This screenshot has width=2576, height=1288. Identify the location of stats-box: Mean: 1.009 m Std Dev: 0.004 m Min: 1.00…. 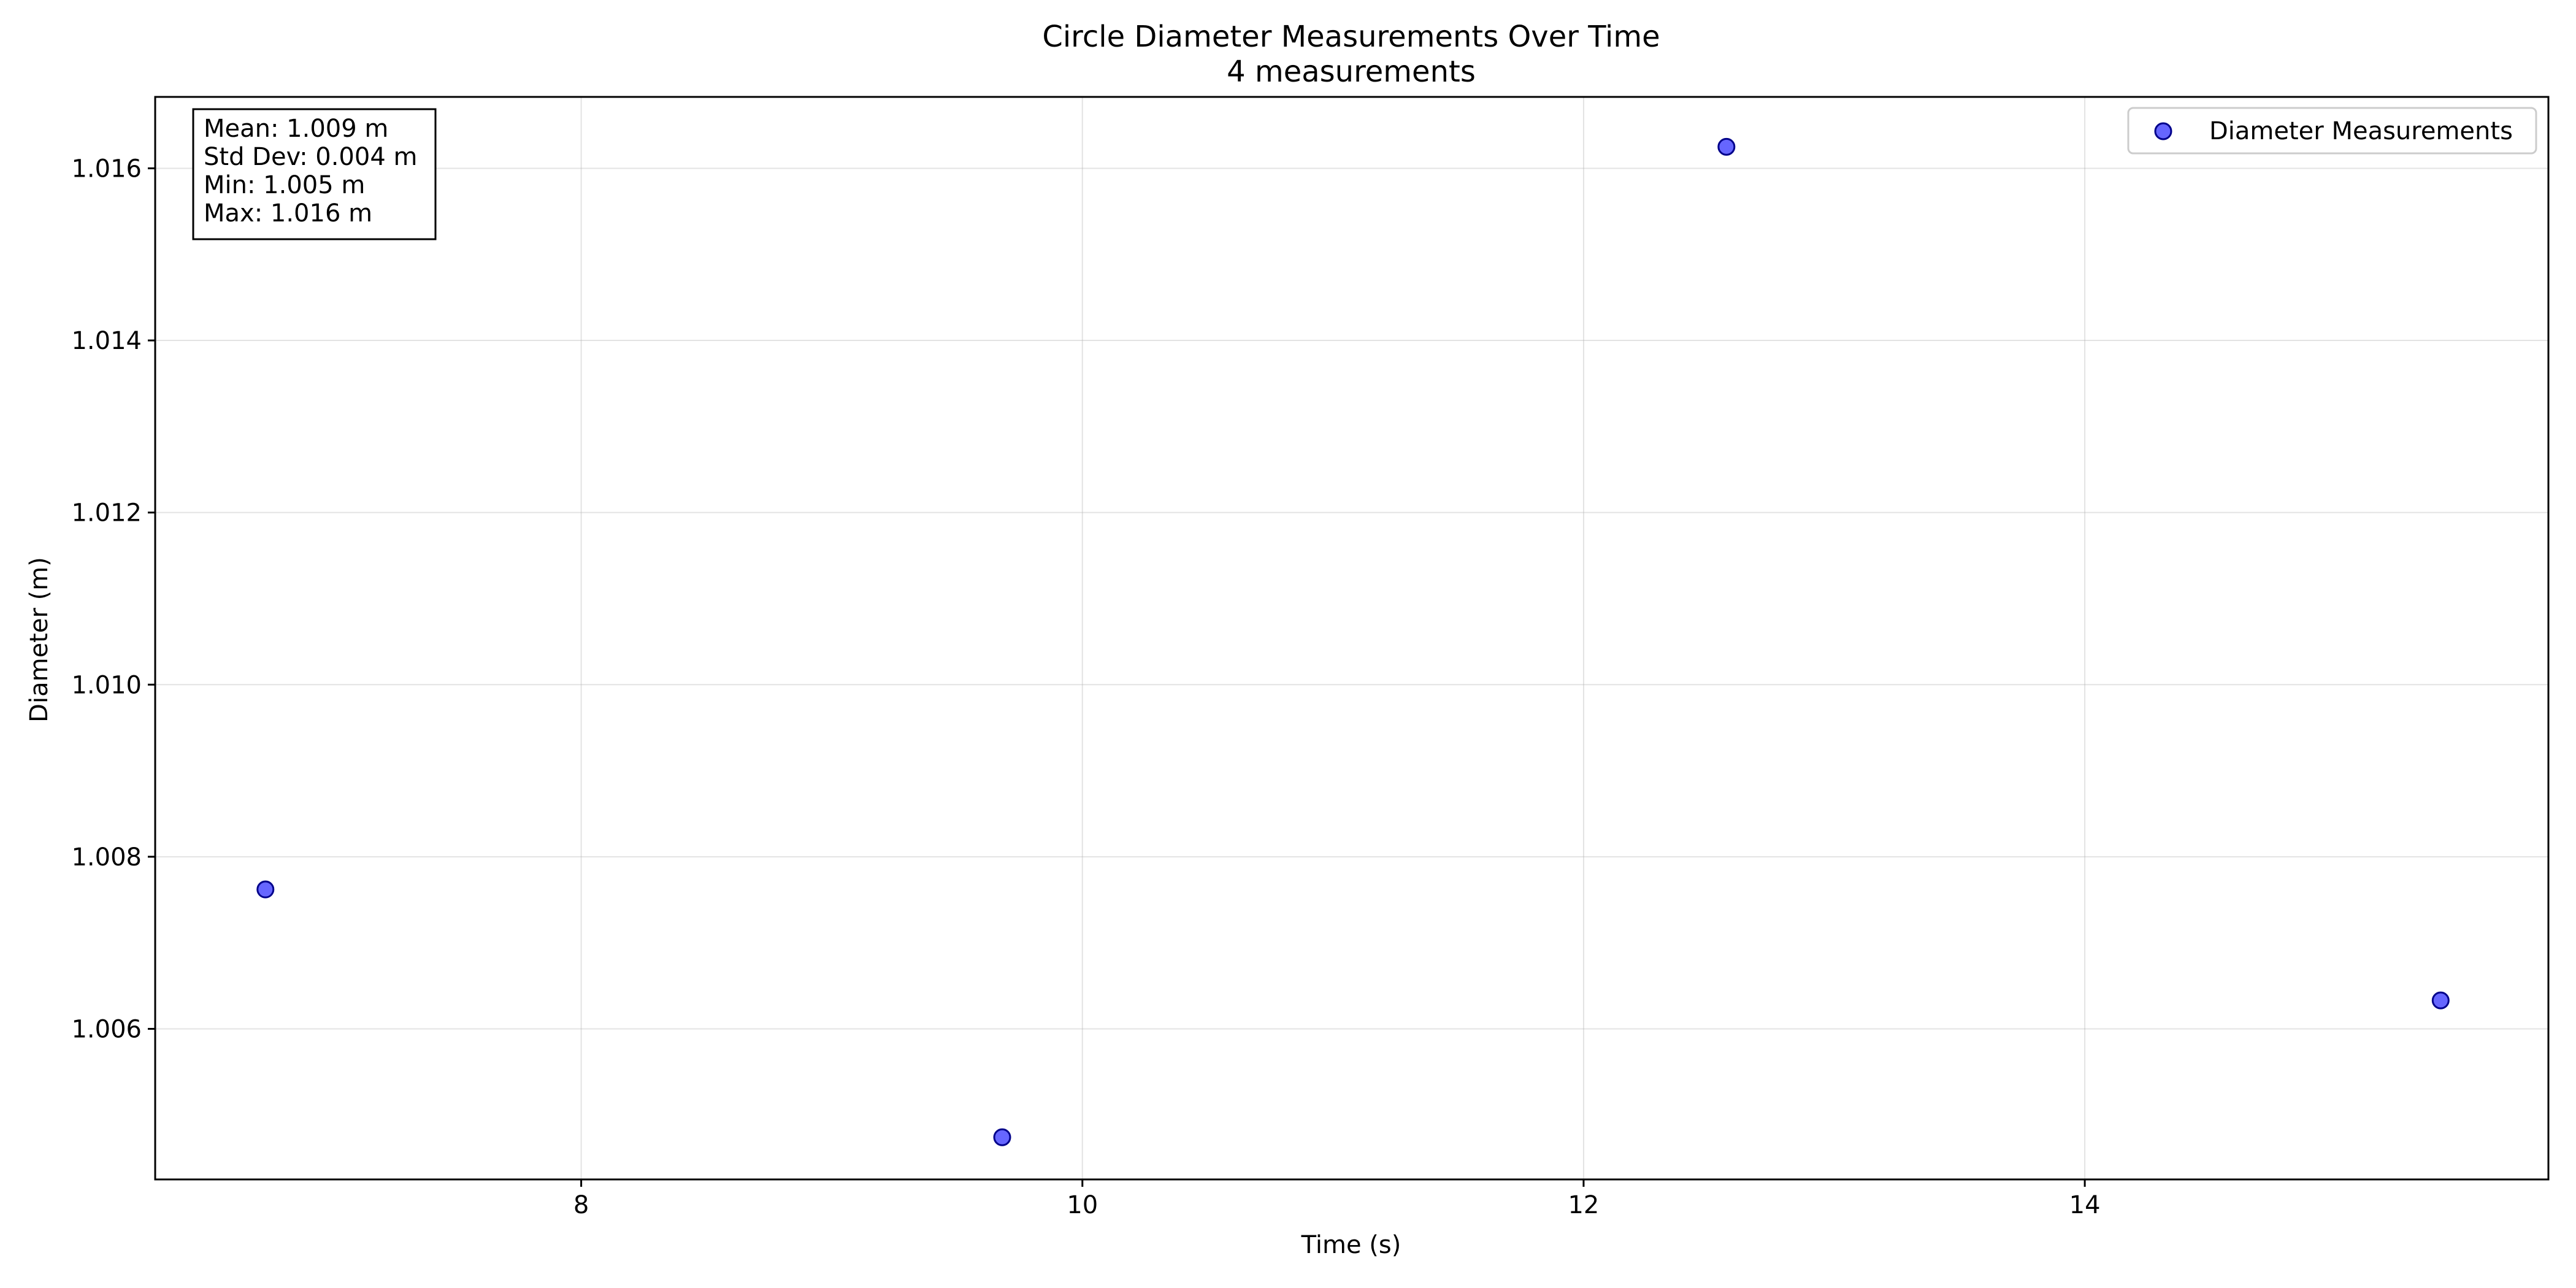
(314, 174).